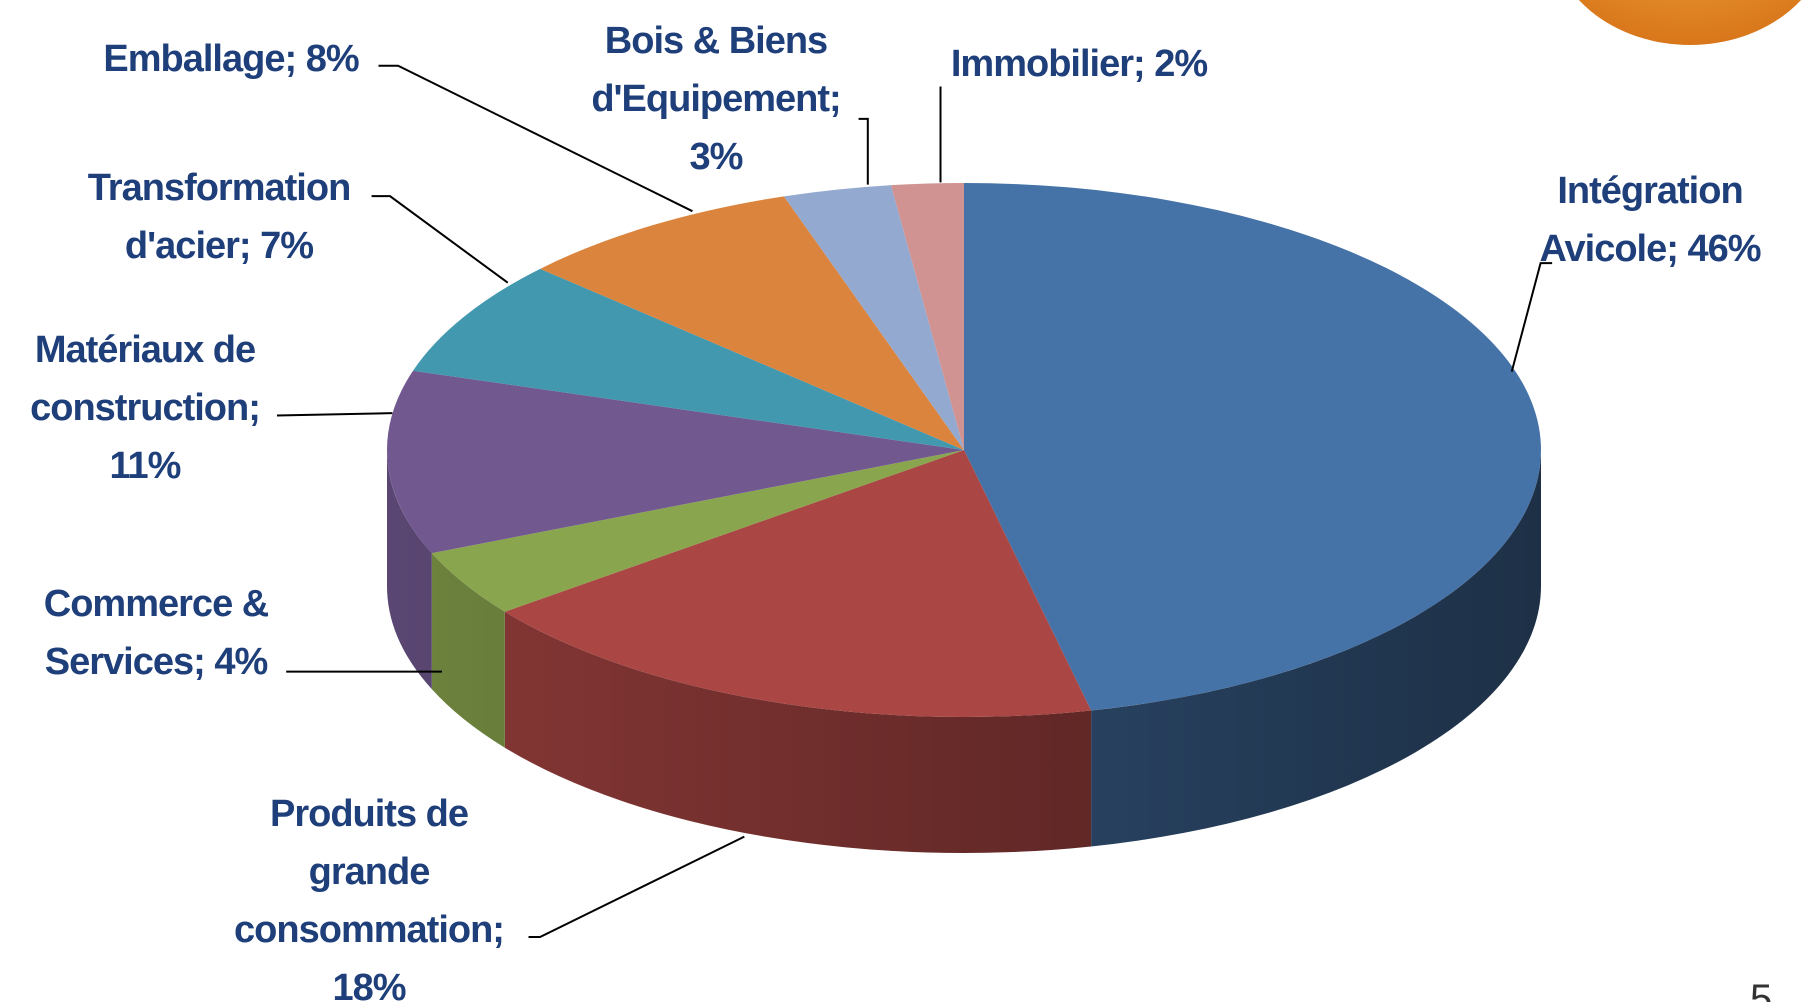 The width and height of the screenshot is (1809, 1002). I want to click on data-label: Intégration Avicole; 46%, so click(1650, 220).